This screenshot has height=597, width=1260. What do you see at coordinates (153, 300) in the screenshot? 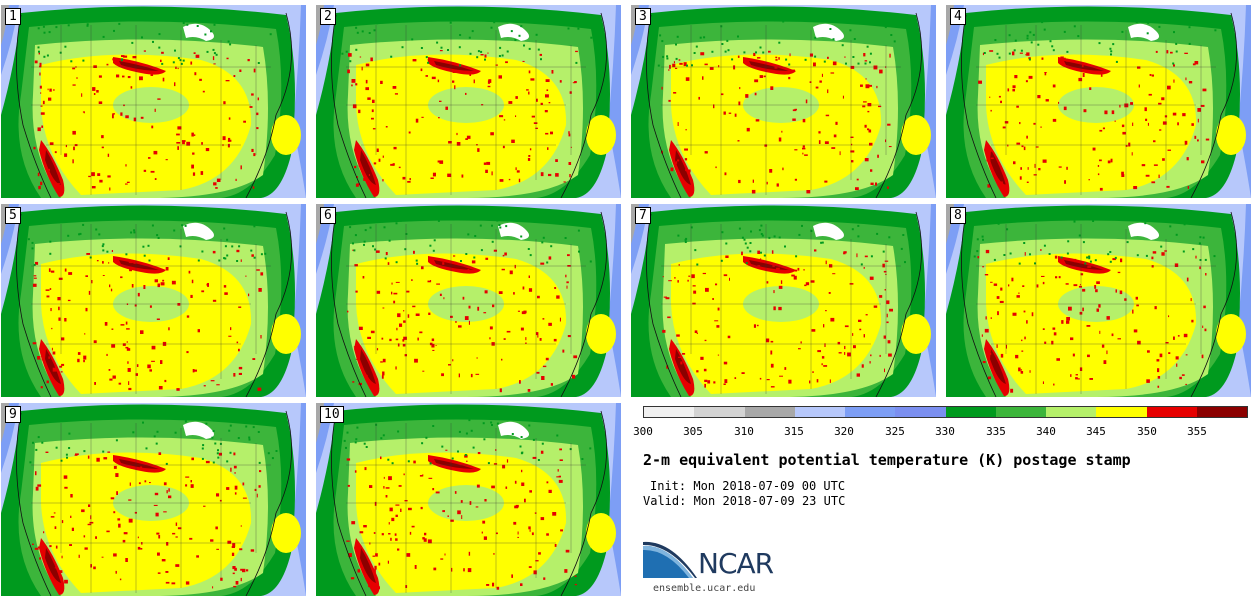
I see `ensemble-member-map-5: 5` at bounding box center [153, 300].